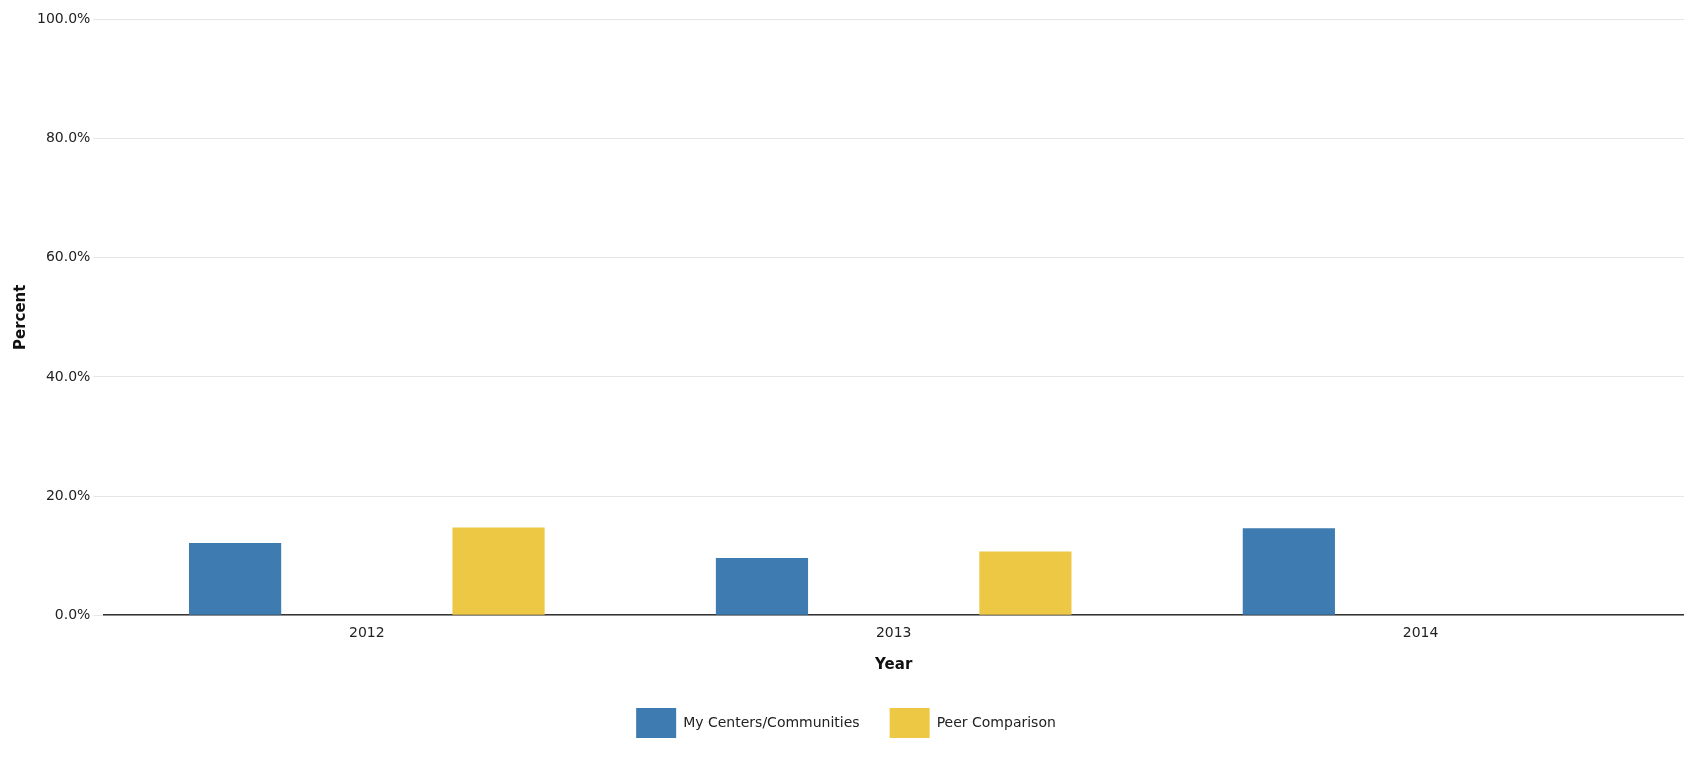 This screenshot has width=1694, height=759. Describe the element at coordinates (19, 317) in the screenshot. I see `y-axis-title: Percent` at that location.